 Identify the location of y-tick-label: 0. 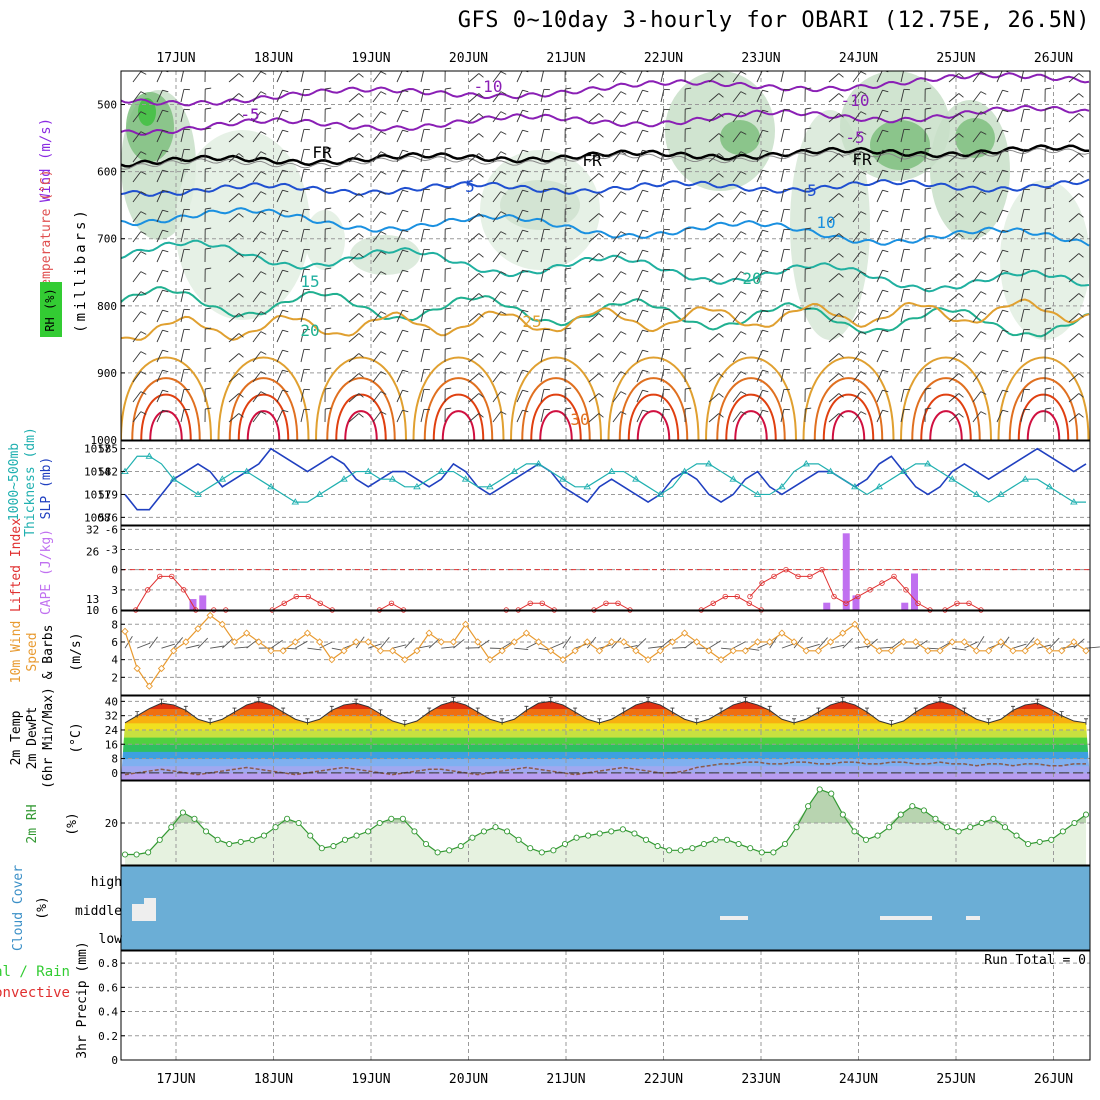
(114, 1060).